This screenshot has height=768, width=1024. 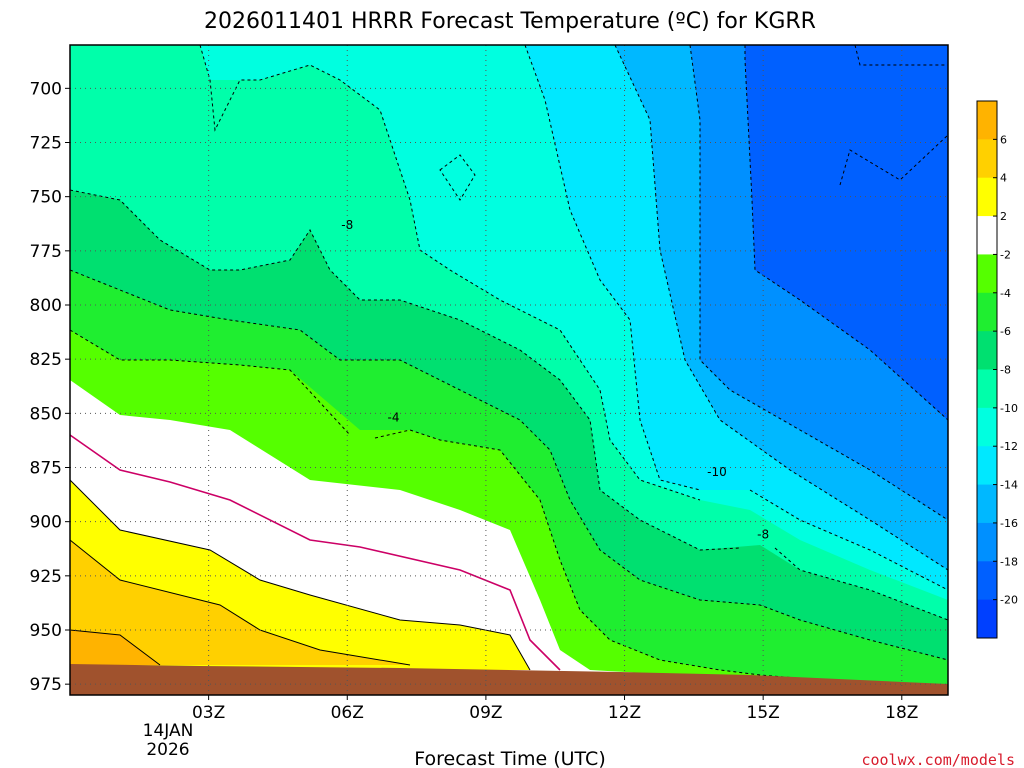 What do you see at coordinates (46, 360) in the screenshot?
I see `y-tick-label: 825` at bounding box center [46, 360].